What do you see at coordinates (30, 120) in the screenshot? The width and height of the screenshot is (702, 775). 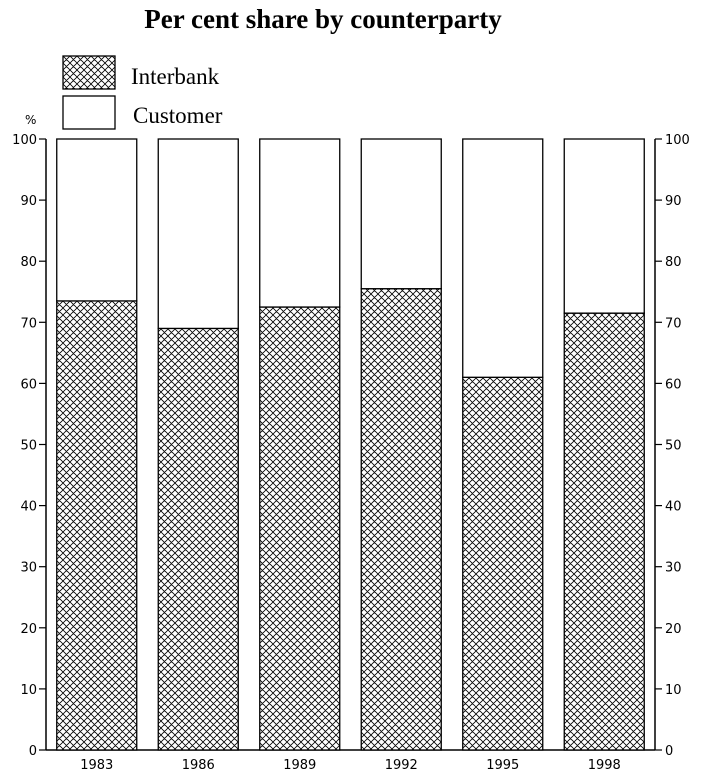 I see `y-axis-unit-label: %` at bounding box center [30, 120].